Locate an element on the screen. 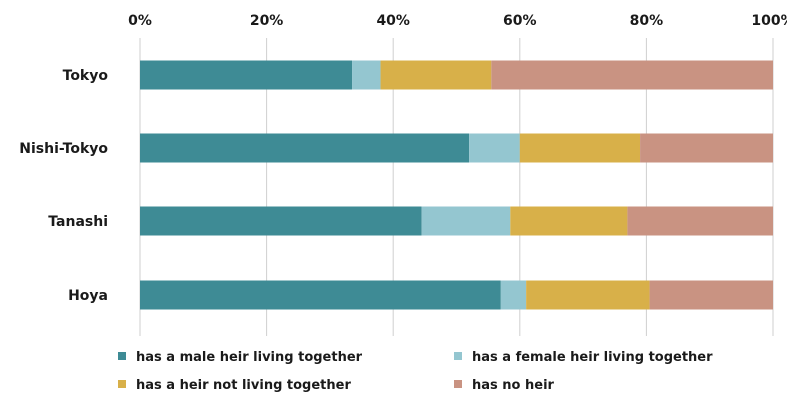 The height and width of the screenshot is (398, 787). legend-item-4: has no heir is located at coordinates (504, 385).